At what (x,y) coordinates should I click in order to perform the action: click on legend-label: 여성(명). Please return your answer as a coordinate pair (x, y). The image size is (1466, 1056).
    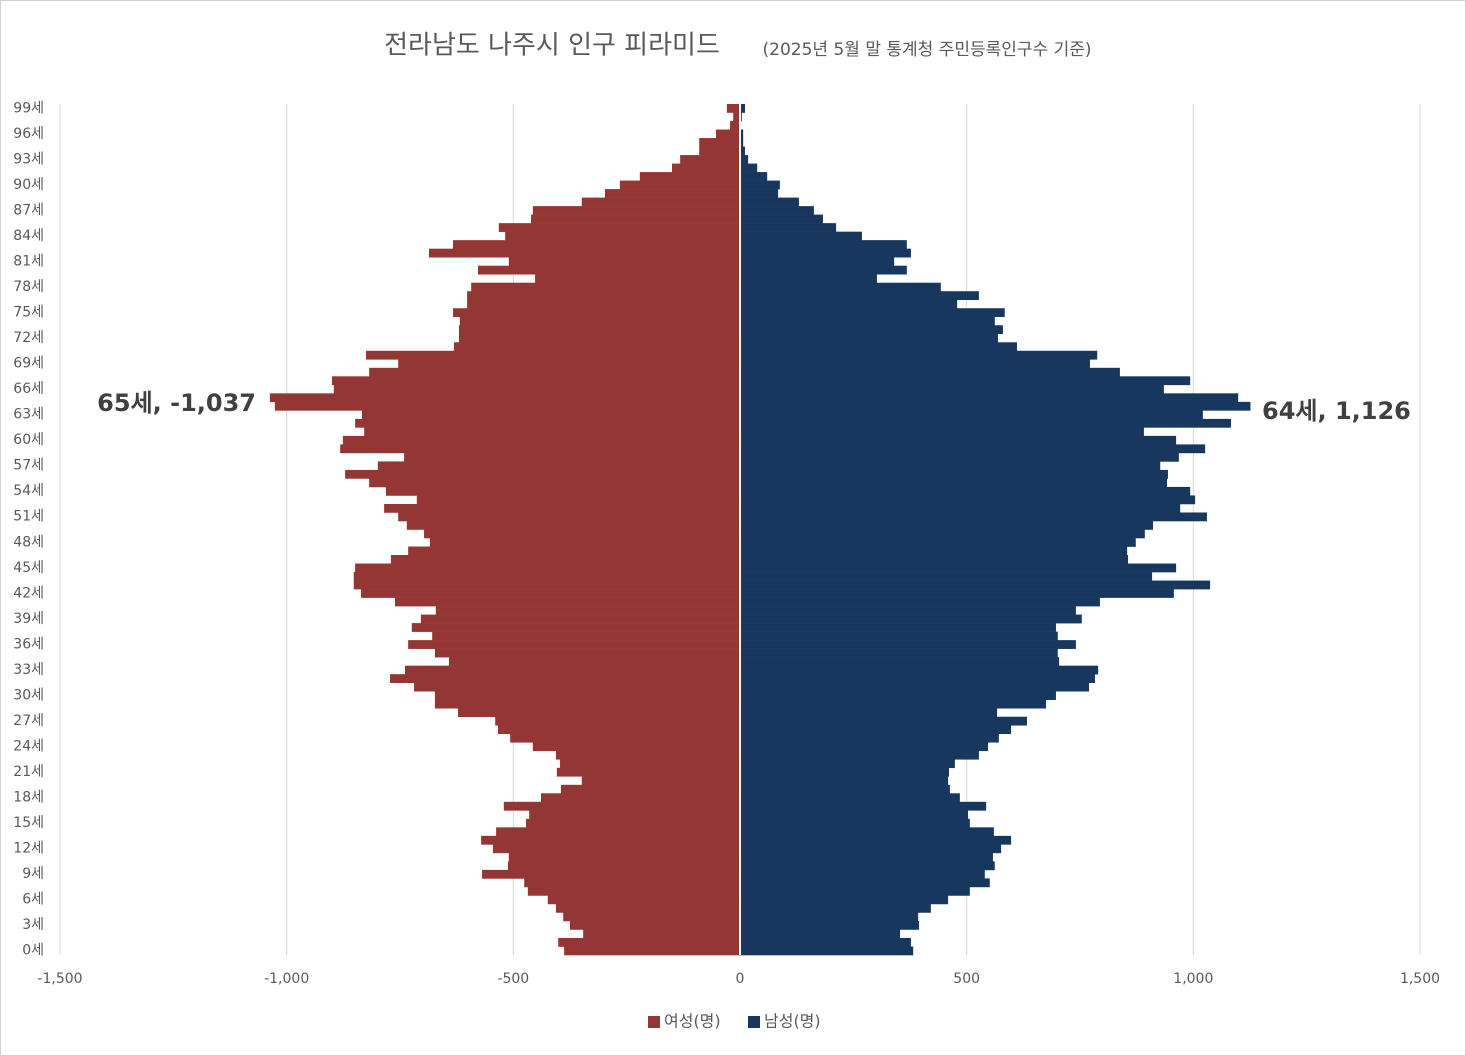
    Looking at the image, I should click on (692, 1021).